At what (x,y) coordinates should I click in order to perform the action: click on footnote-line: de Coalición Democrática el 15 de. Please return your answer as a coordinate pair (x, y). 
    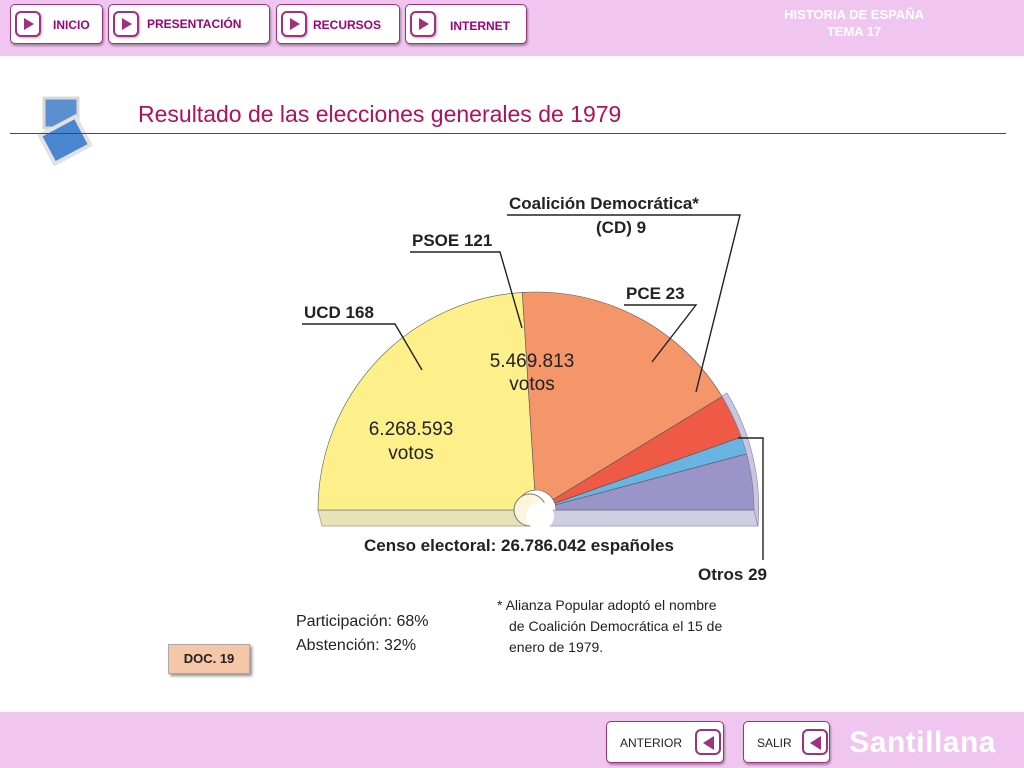
    Looking at the image, I should click on (615, 626).